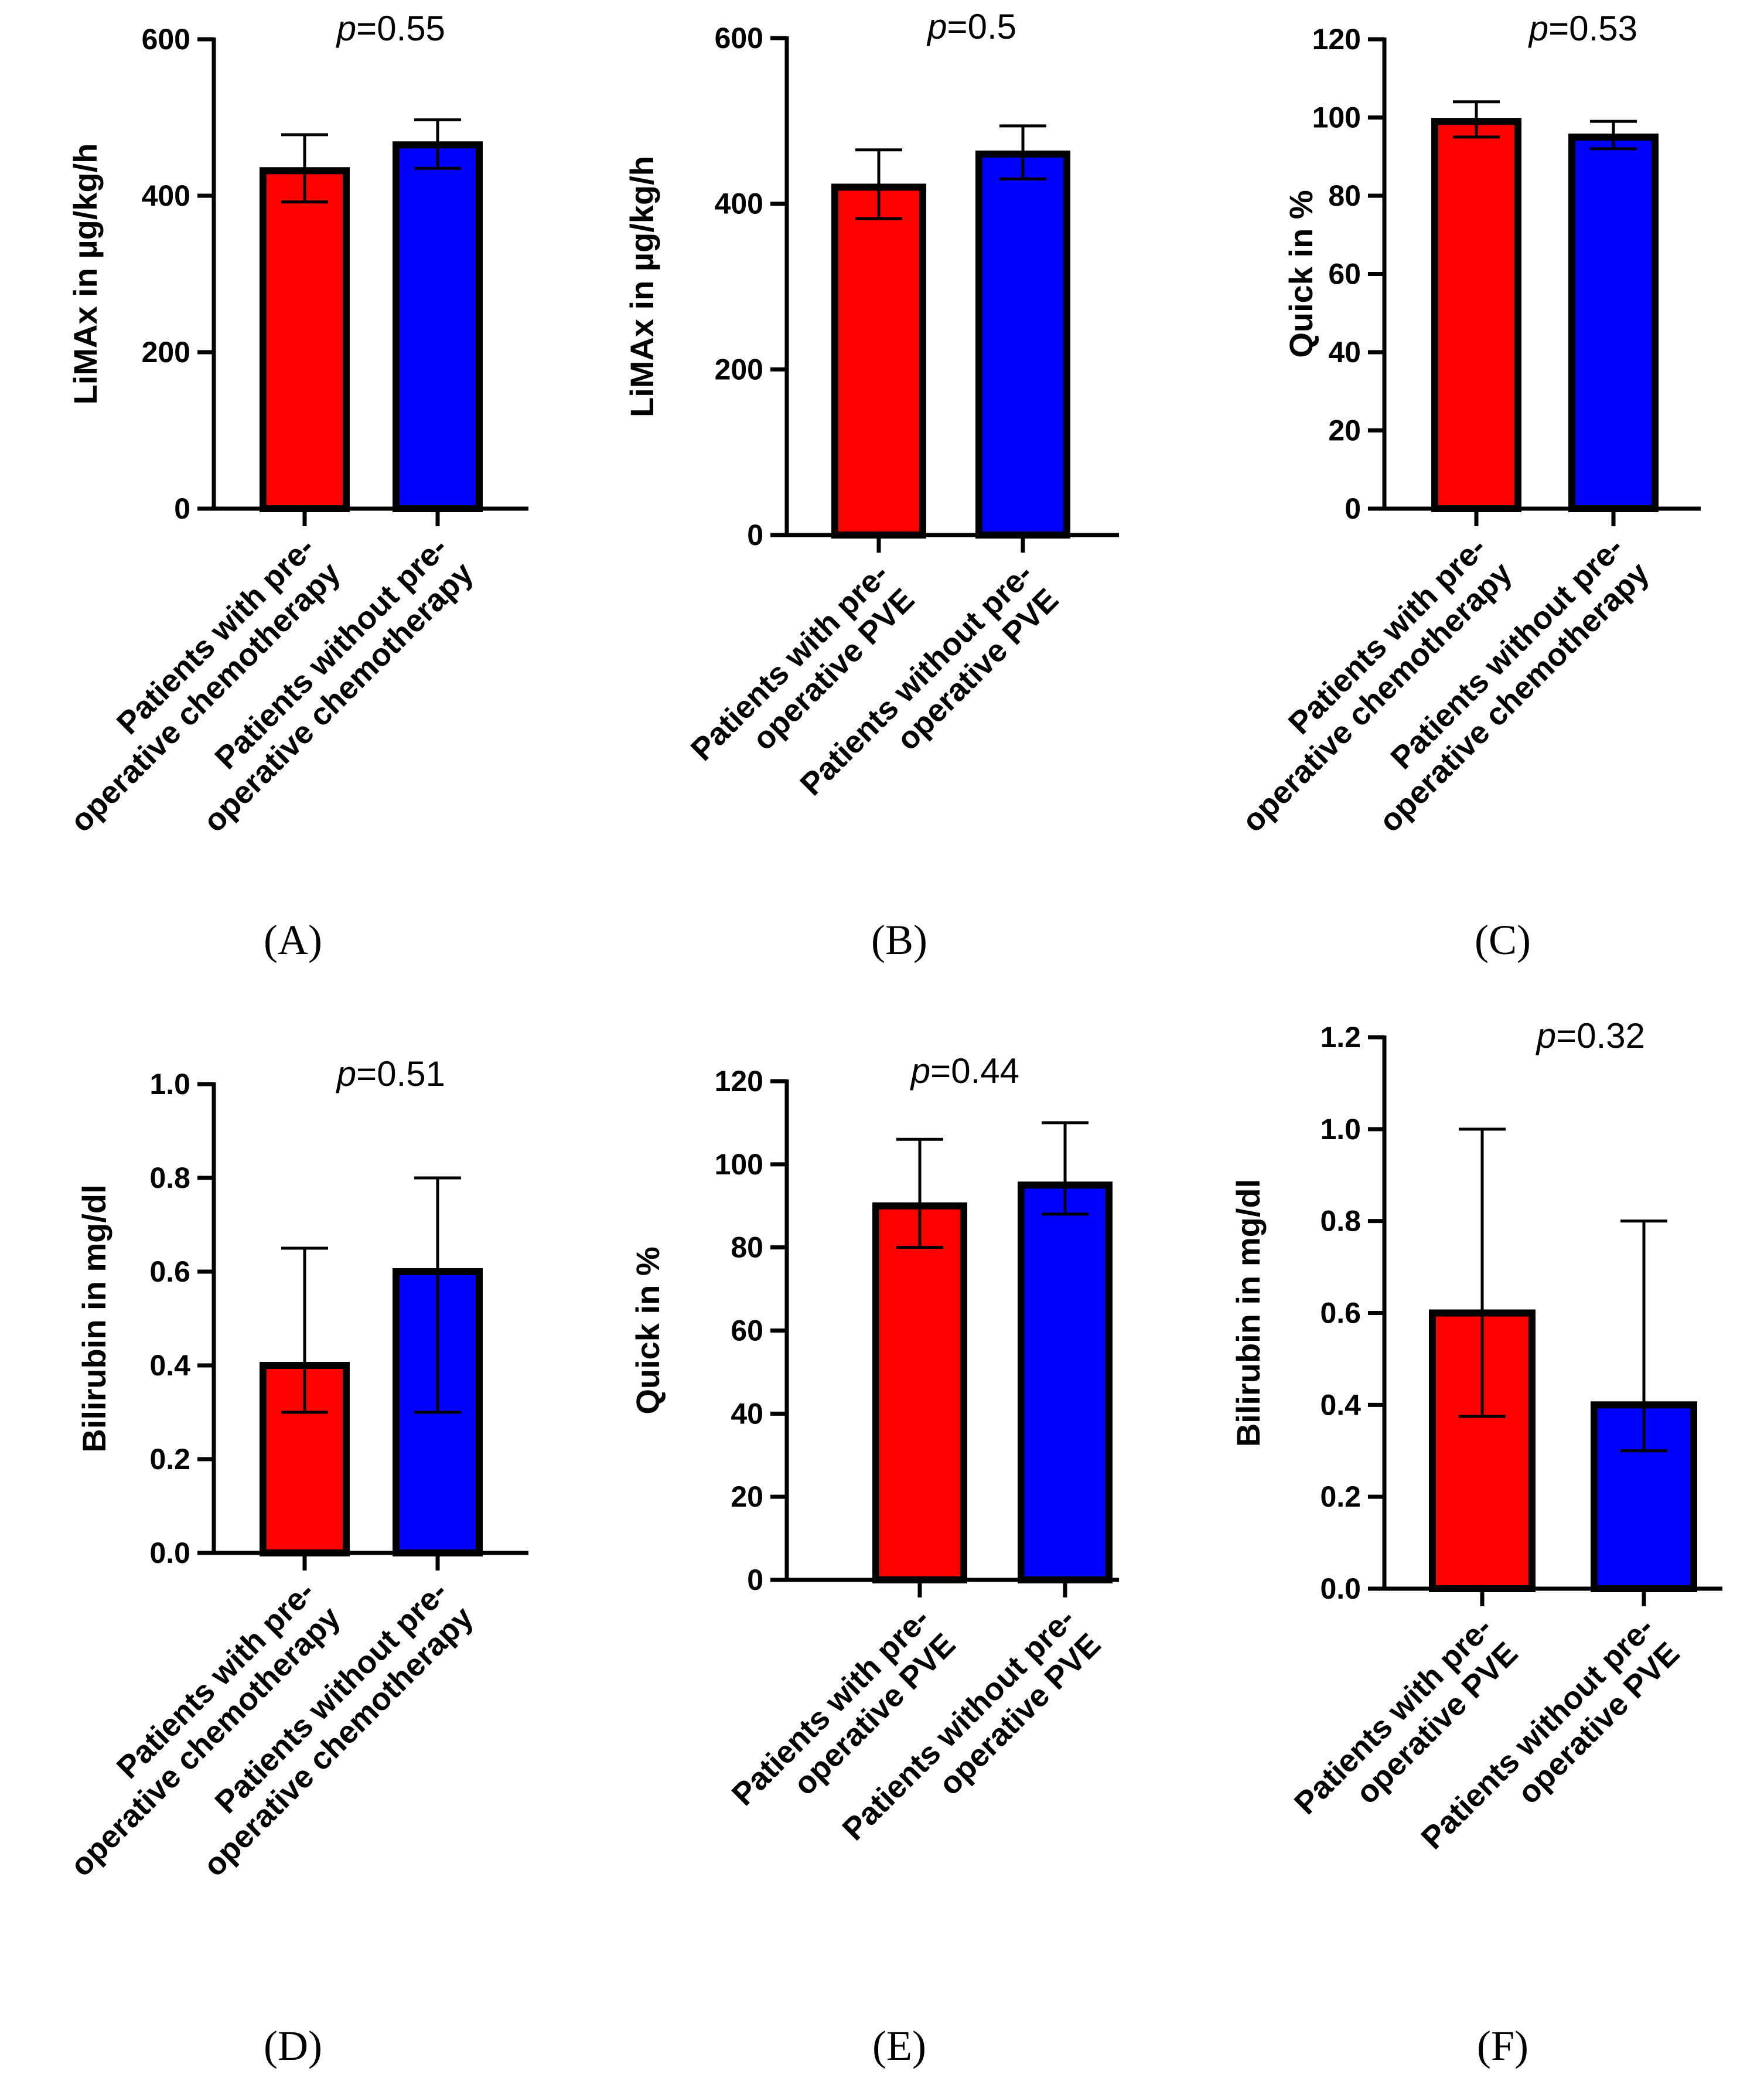 This screenshot has height=2078, width=1764. I want to click on p-value-number: =0.51, so click(400, 1073).